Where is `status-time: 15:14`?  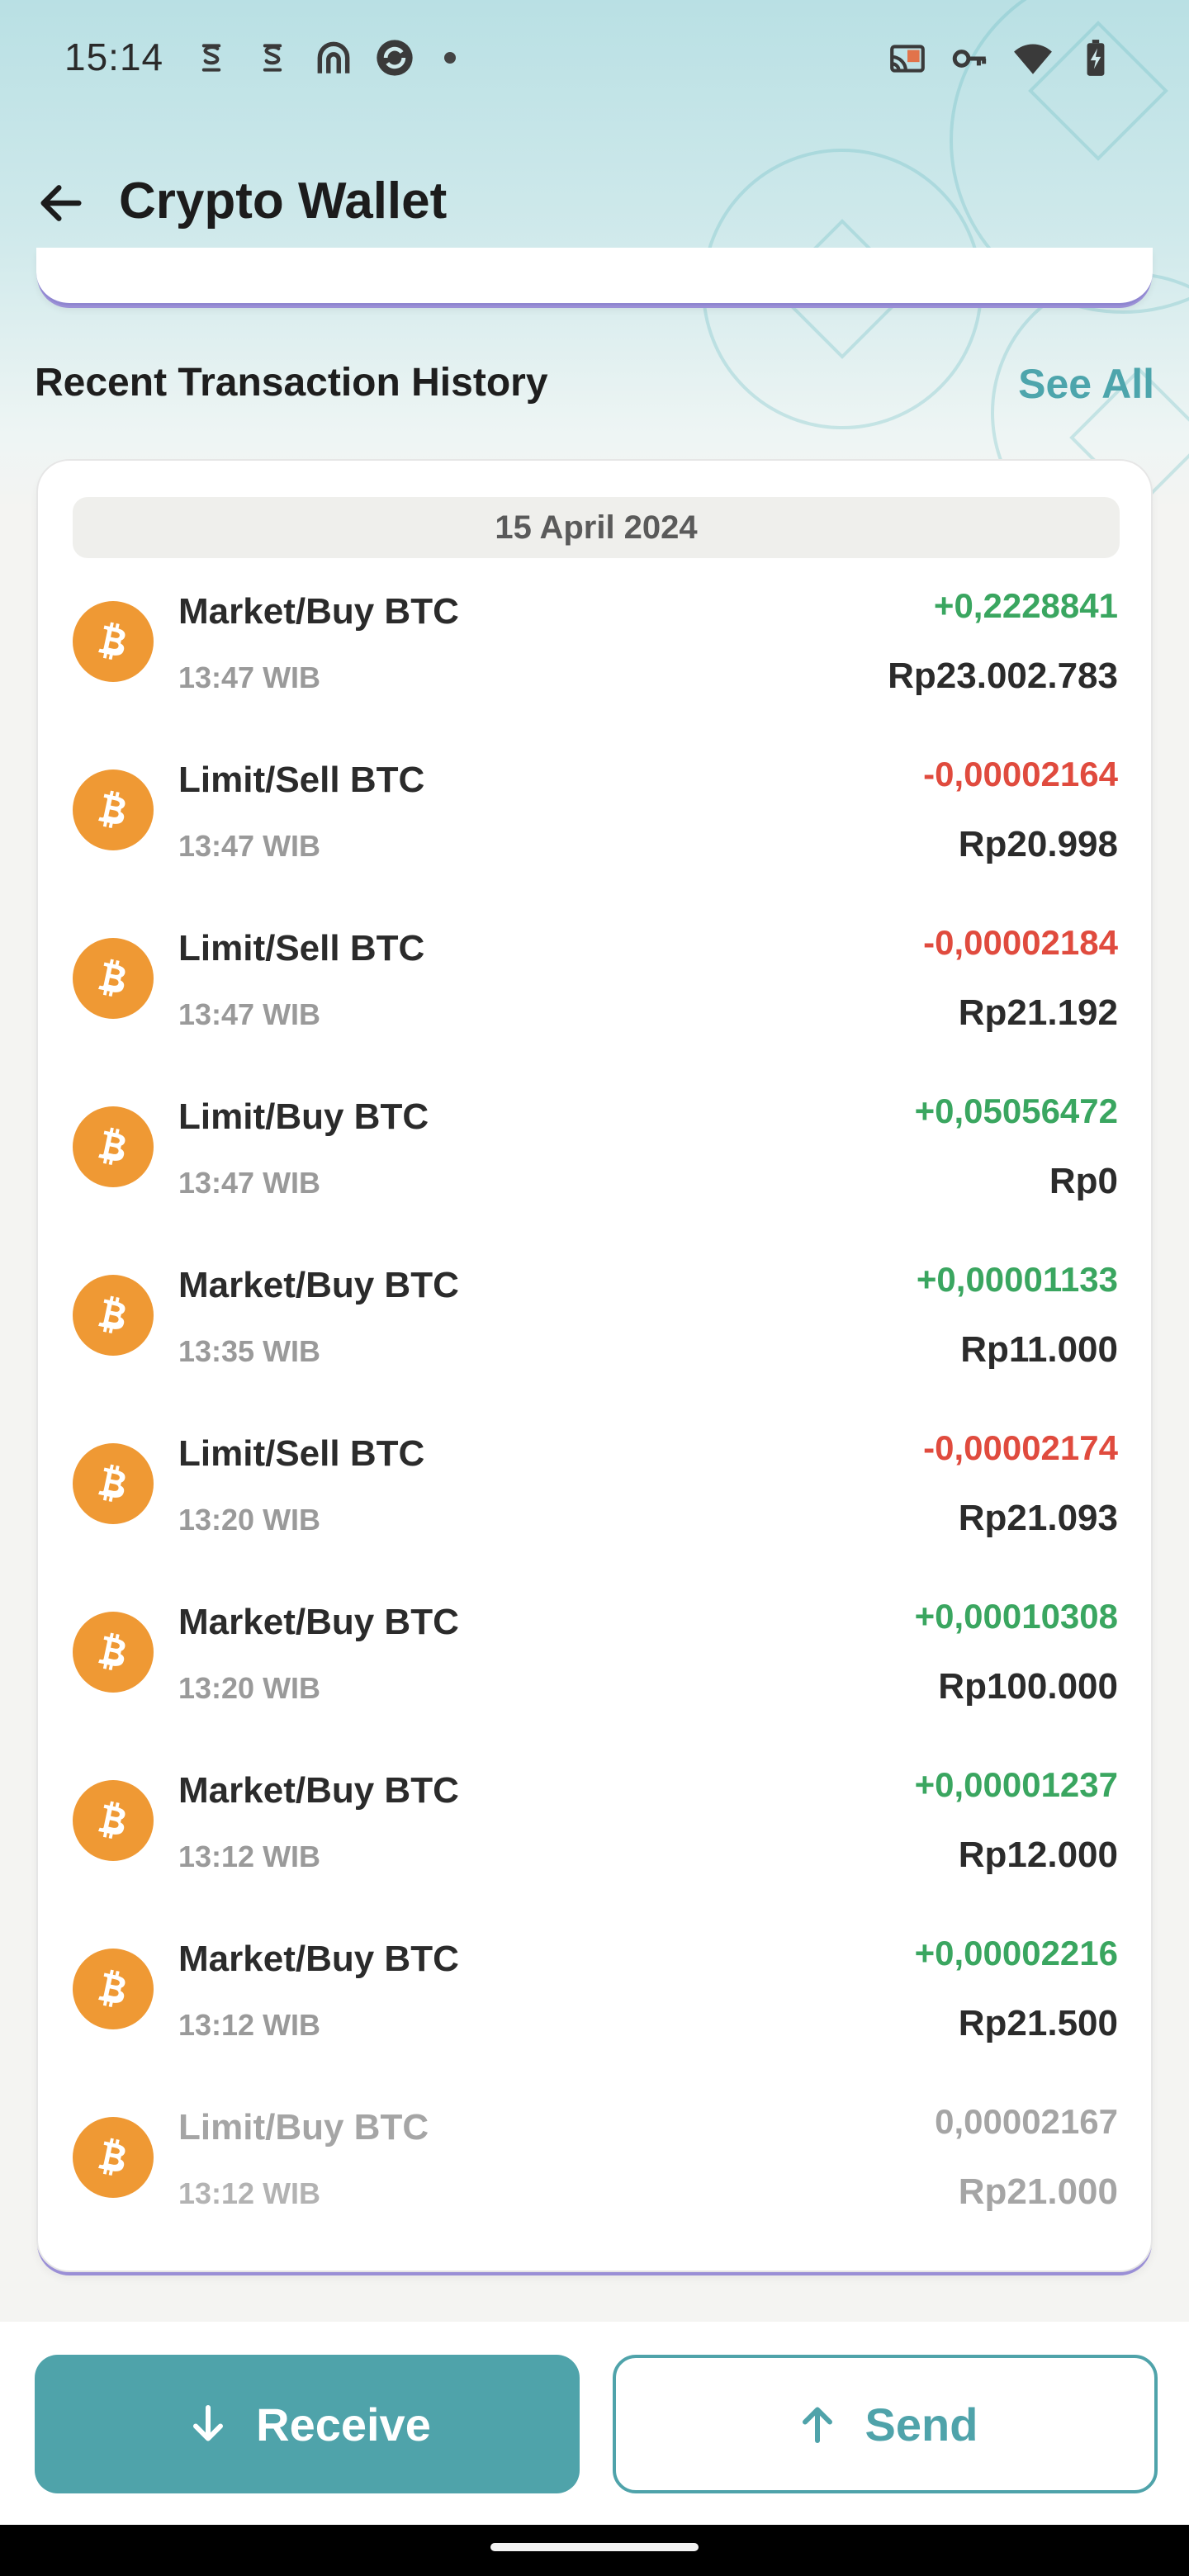
status-time: 15:14 is located at coordinates (114, 57).